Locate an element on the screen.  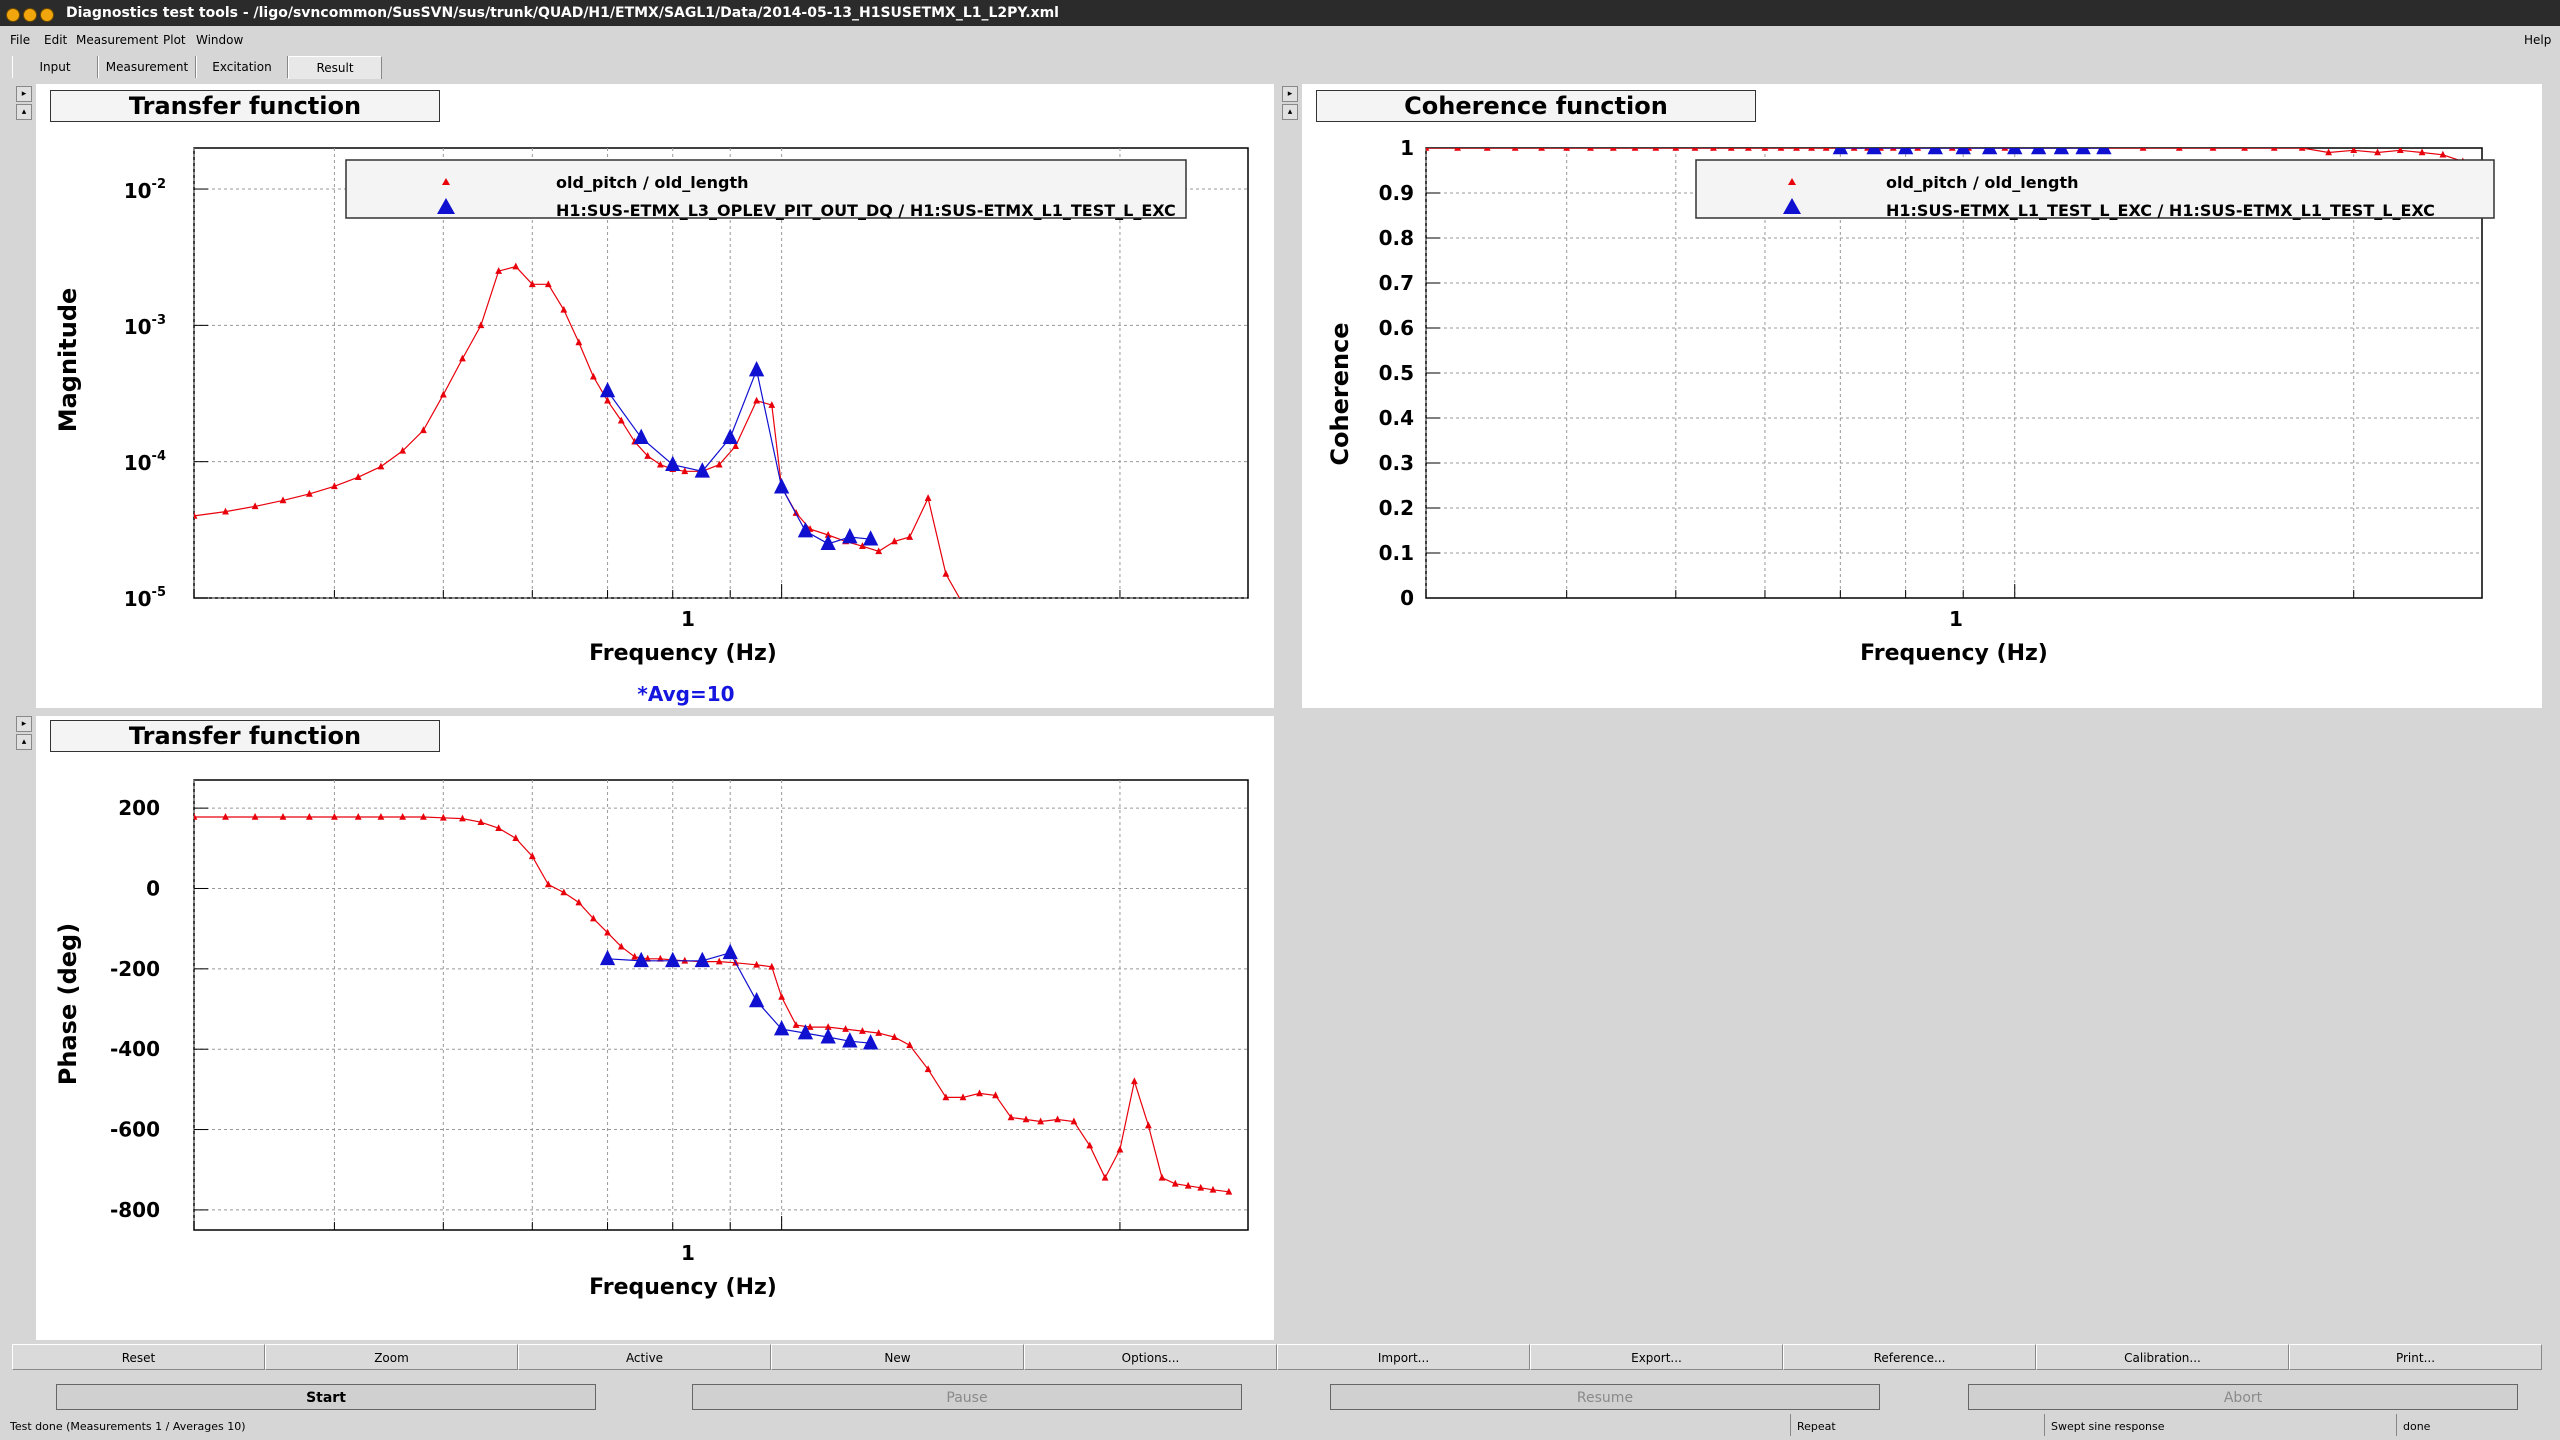
window-controls is located at coordinates (31, 18).